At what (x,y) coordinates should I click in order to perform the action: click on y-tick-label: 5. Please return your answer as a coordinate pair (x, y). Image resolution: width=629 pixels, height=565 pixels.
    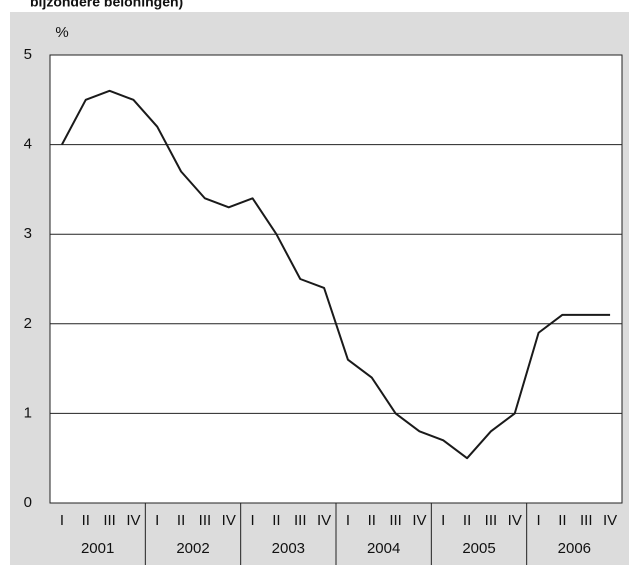
    Looking at the image, I should click on (28, 54).